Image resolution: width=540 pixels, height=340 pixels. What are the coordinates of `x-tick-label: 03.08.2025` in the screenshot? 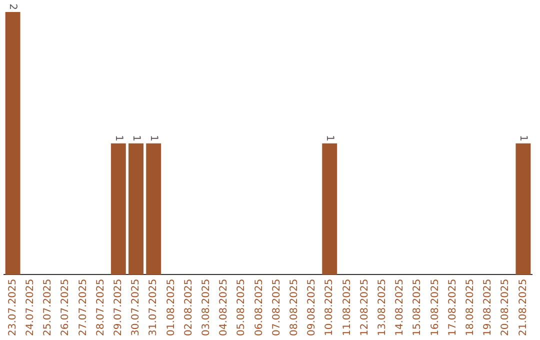 It's located at (206, 307).